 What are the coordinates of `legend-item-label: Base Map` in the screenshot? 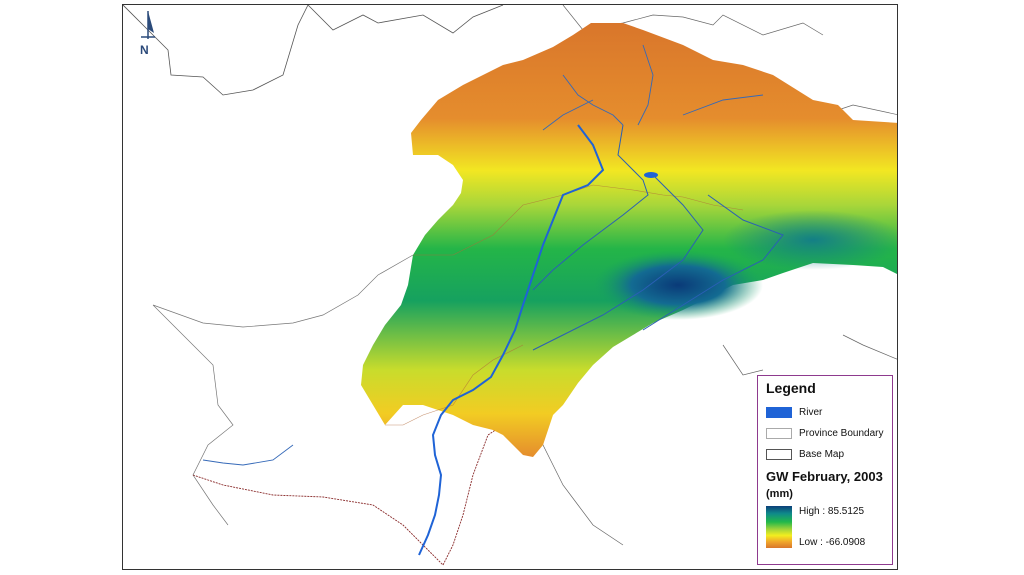 It's located at (822, 454).